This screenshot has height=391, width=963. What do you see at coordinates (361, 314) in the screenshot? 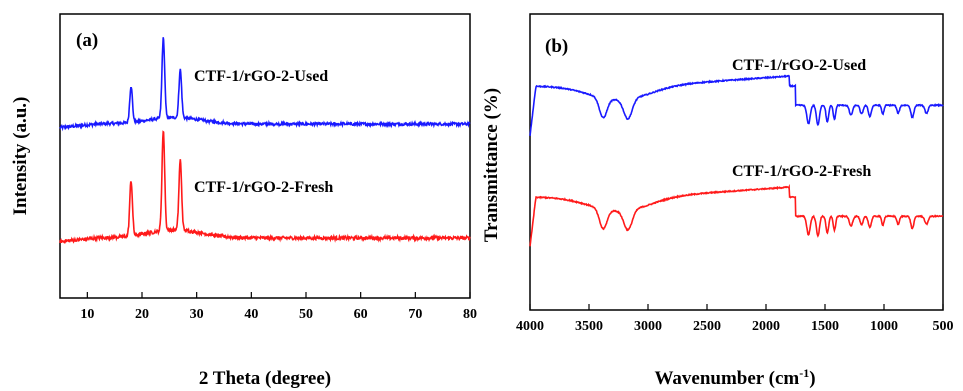
I see `panel-a-x-tick-label: 60` at bounding box center [361, 314].